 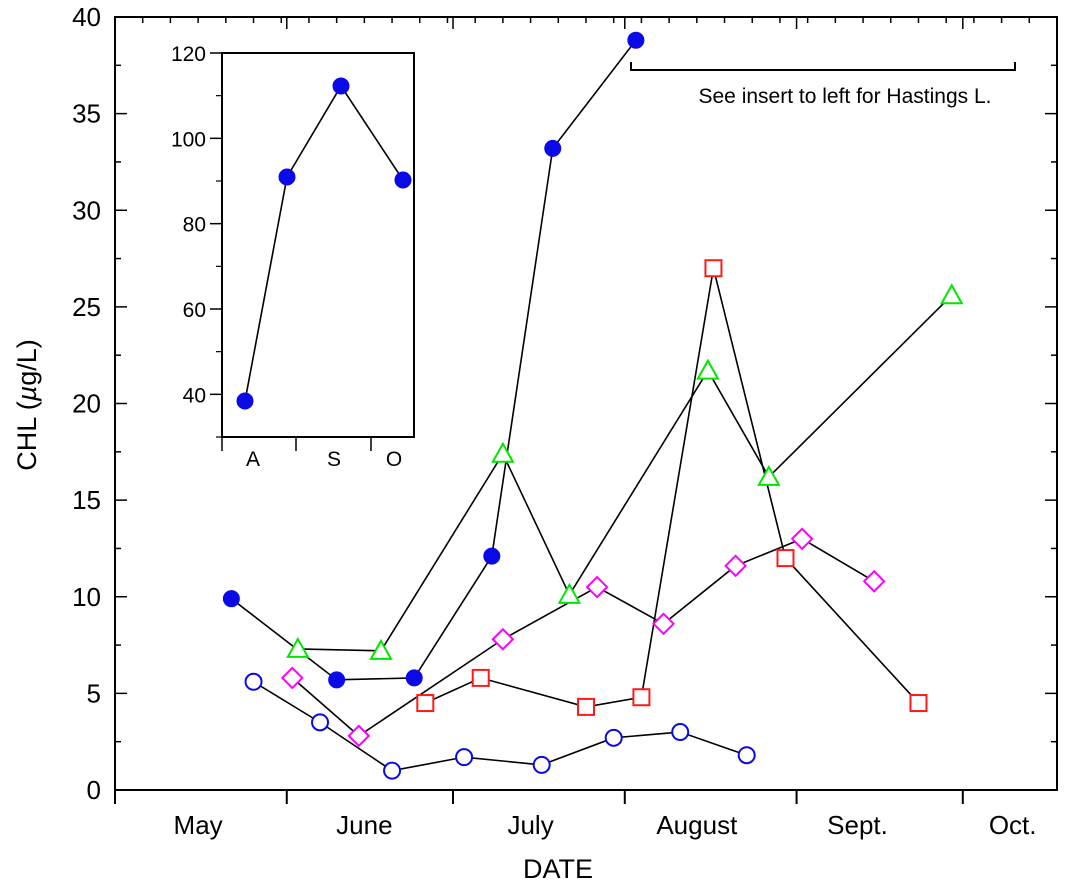 What do you see at coordinates (86, 210) in the screenshot?
I see `y-tick-label: 30` at bounding box center [86, 210].